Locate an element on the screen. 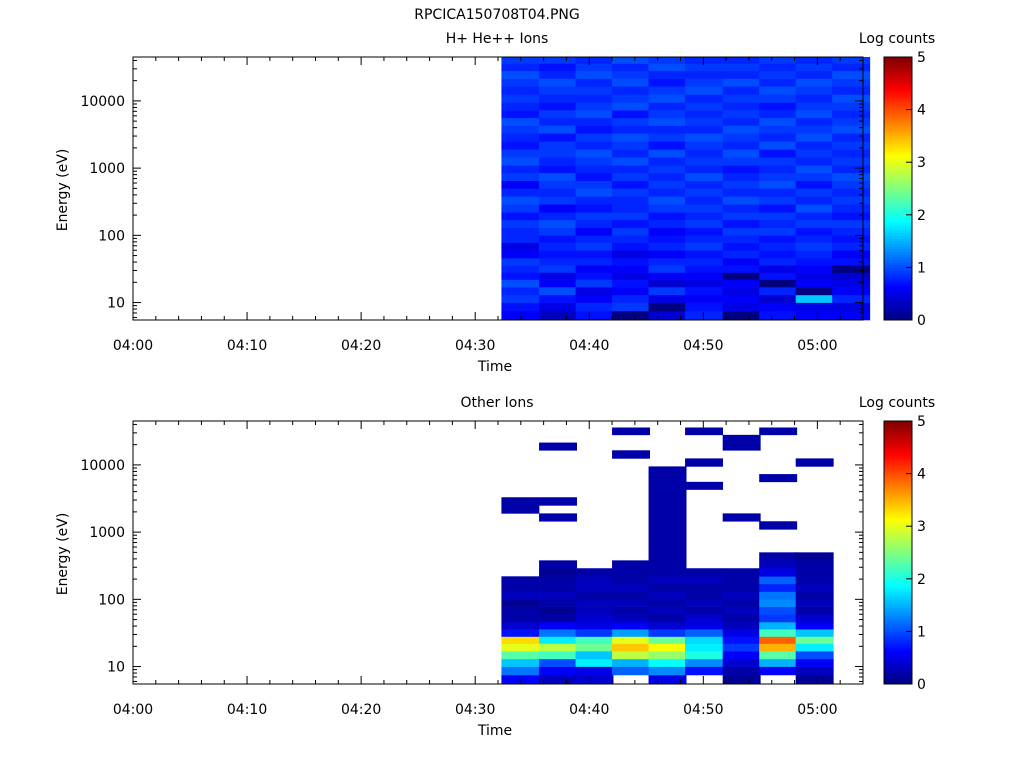 This screenshot has height=768, width=1024. panel-bottom-xlabel: Time is located at coordinates (494, 731).